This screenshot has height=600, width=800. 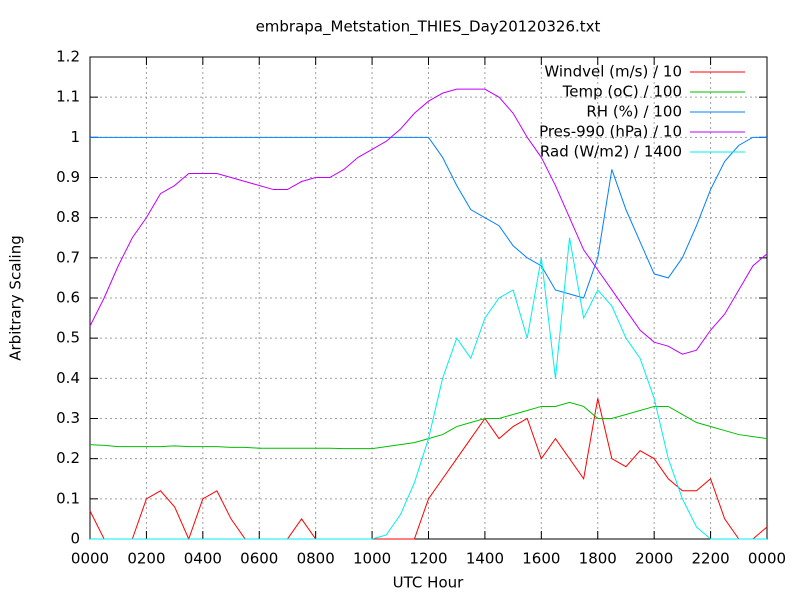 I want to click on legend-label: Pres-990 (hPa) / 10, so click(x=610, y=132).